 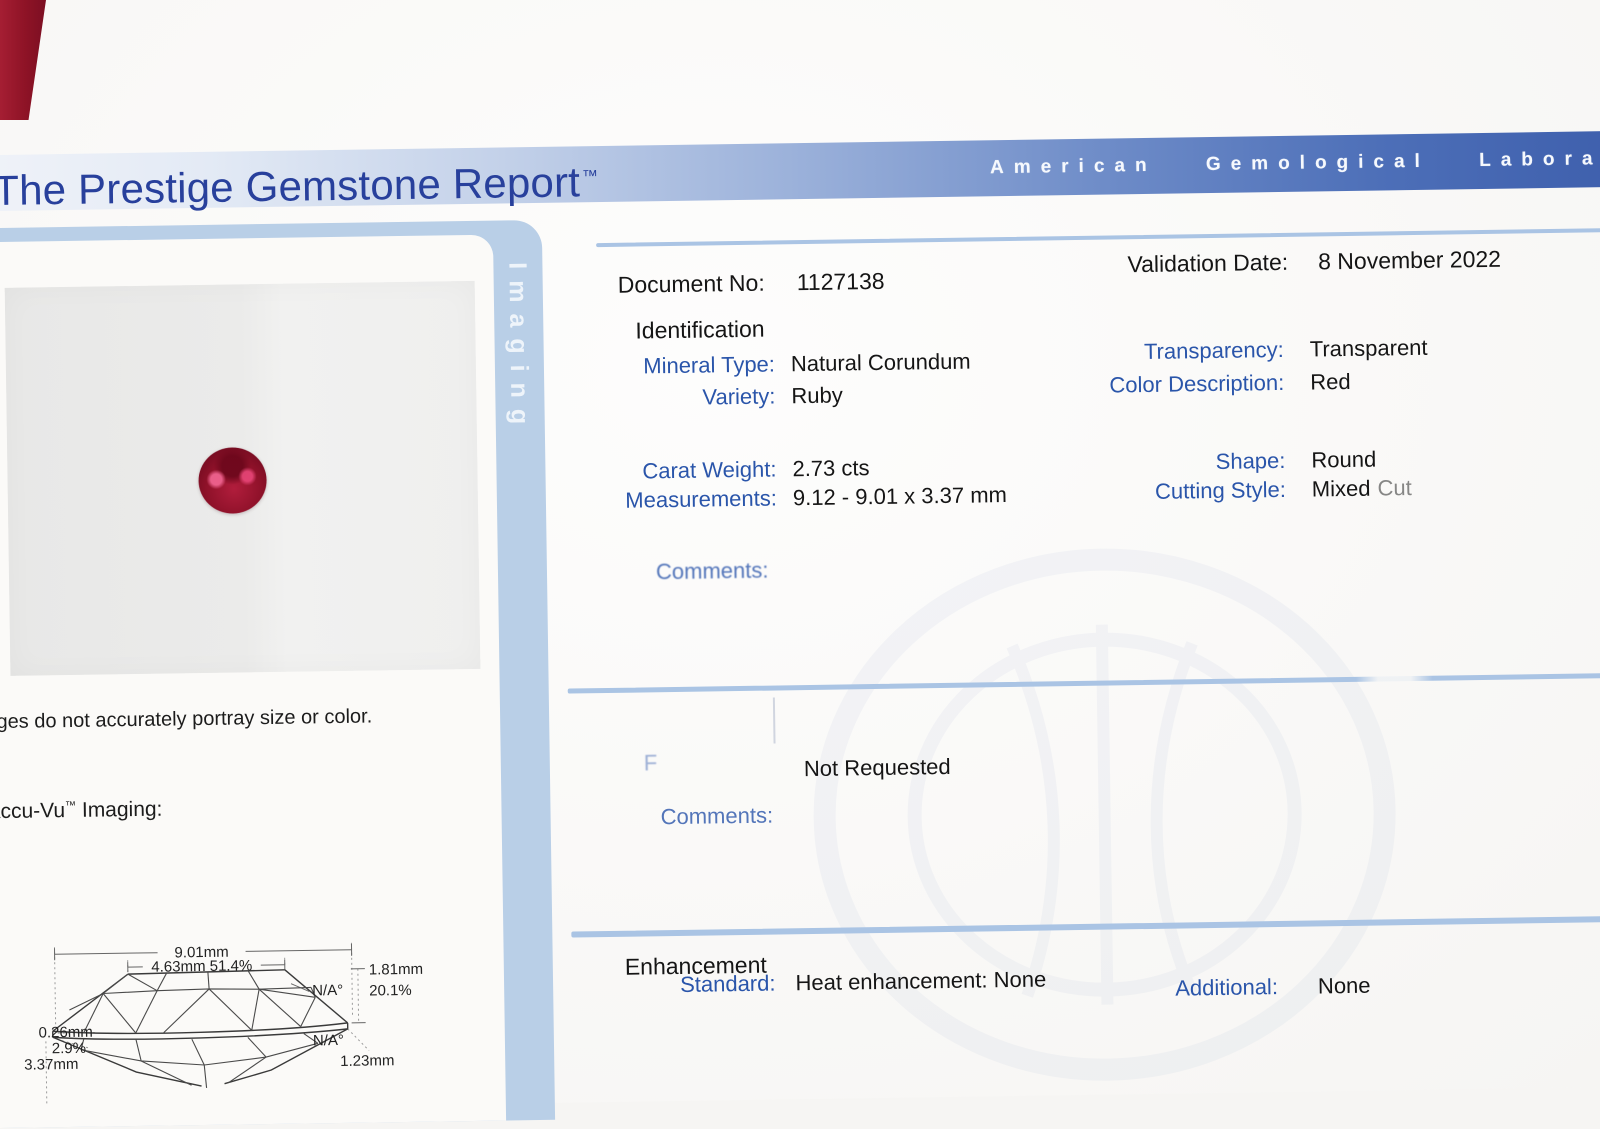 What do you see at coordinates (328, 1040) in the screenshot?
I see `pavilion-angle-label: N/A°` at bounding box center [328, 1040].